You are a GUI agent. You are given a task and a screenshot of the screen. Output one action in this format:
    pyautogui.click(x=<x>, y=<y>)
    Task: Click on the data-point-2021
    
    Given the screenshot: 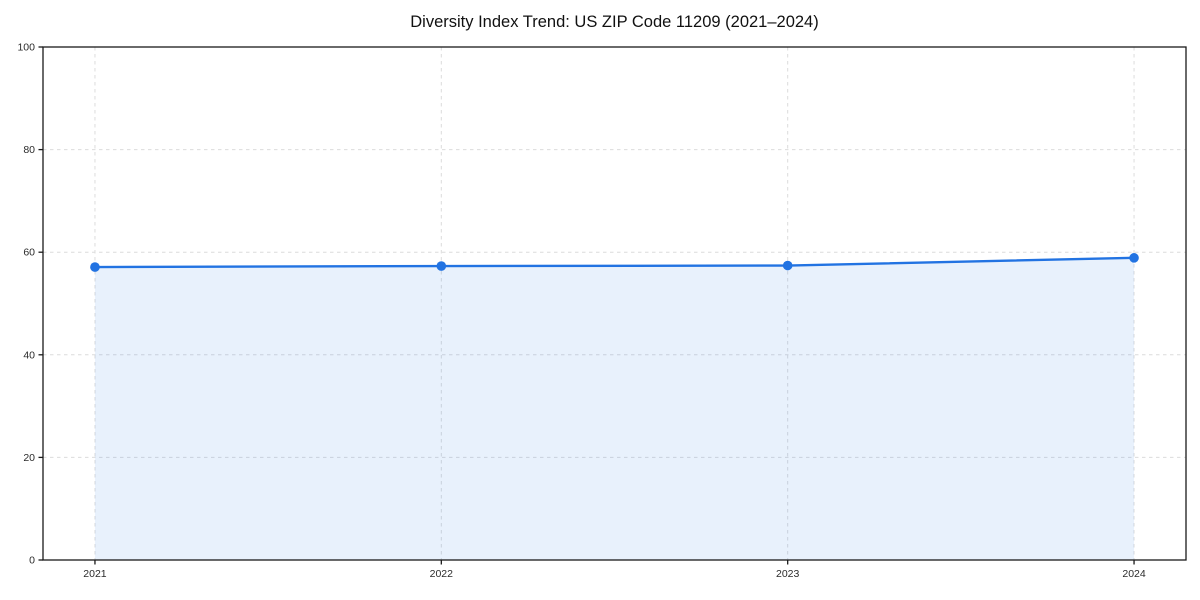 What is the action you would take?
    pyautogui.click(x=95, y=267)
    